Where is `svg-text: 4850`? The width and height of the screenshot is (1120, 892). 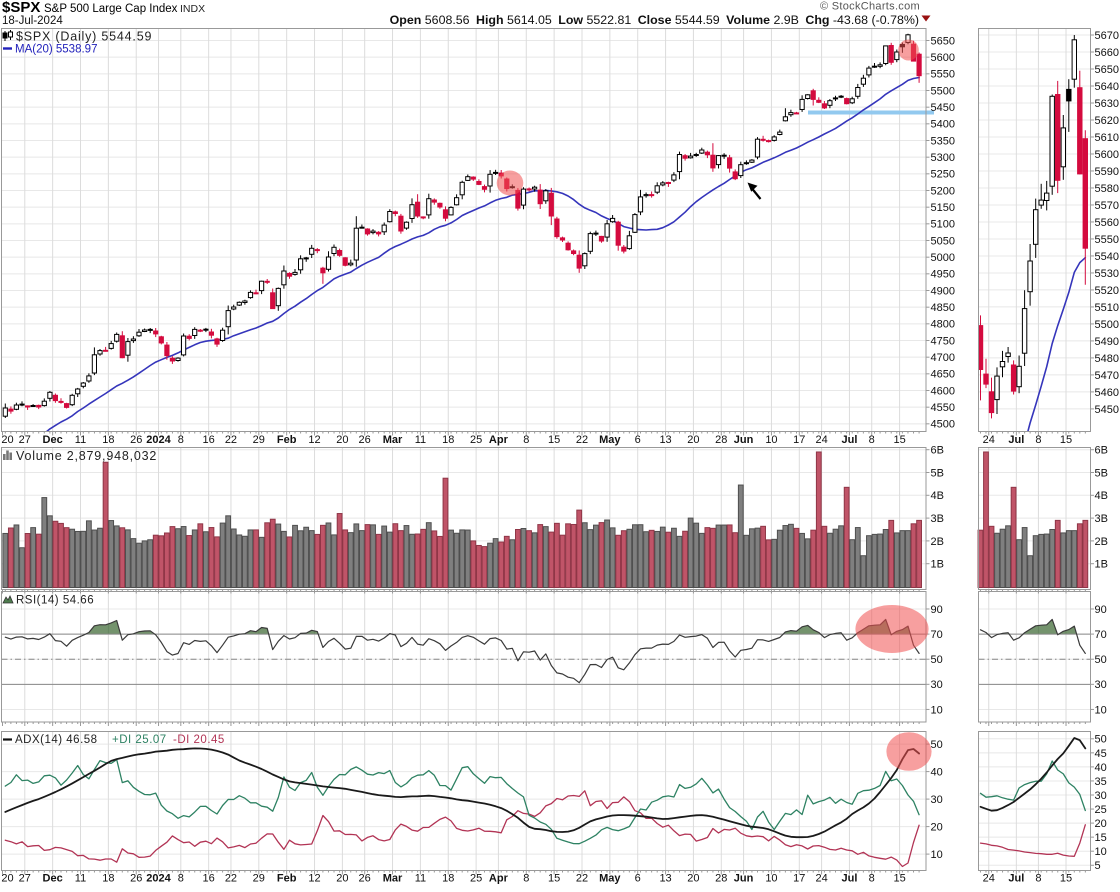
svg-text: 4850 is located at coordinates (943, 308).